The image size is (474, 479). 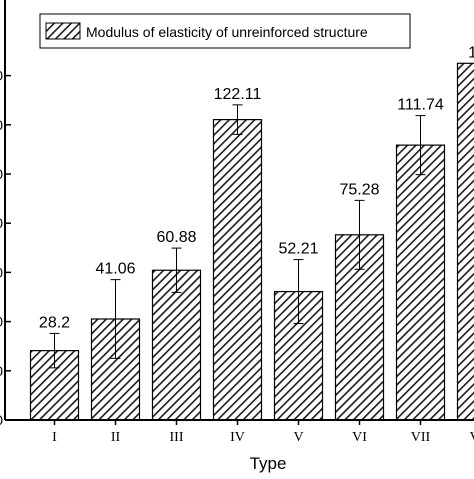 What do you see at coordinates (63, 31) in the screenshot?
I see `legend-swatch` at bounding box center [63, 31].